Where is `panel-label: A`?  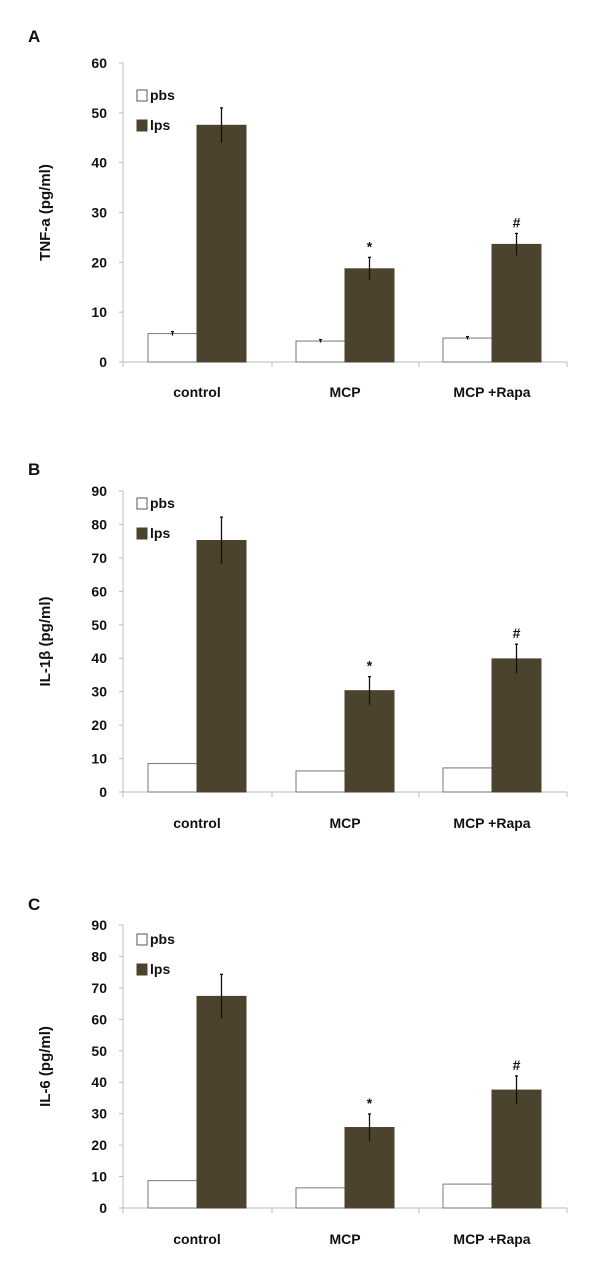 panel-label: A is located at coordinates (34, 36).